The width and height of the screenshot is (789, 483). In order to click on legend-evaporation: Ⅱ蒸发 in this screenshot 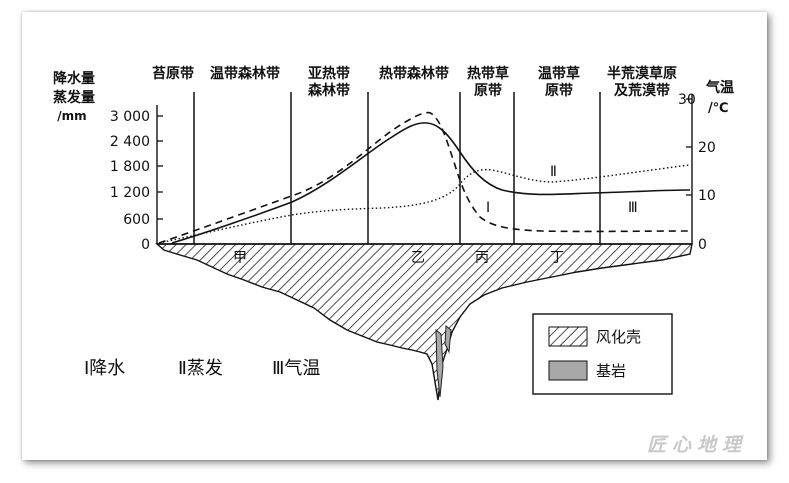, I will do `click(200, 368)`.